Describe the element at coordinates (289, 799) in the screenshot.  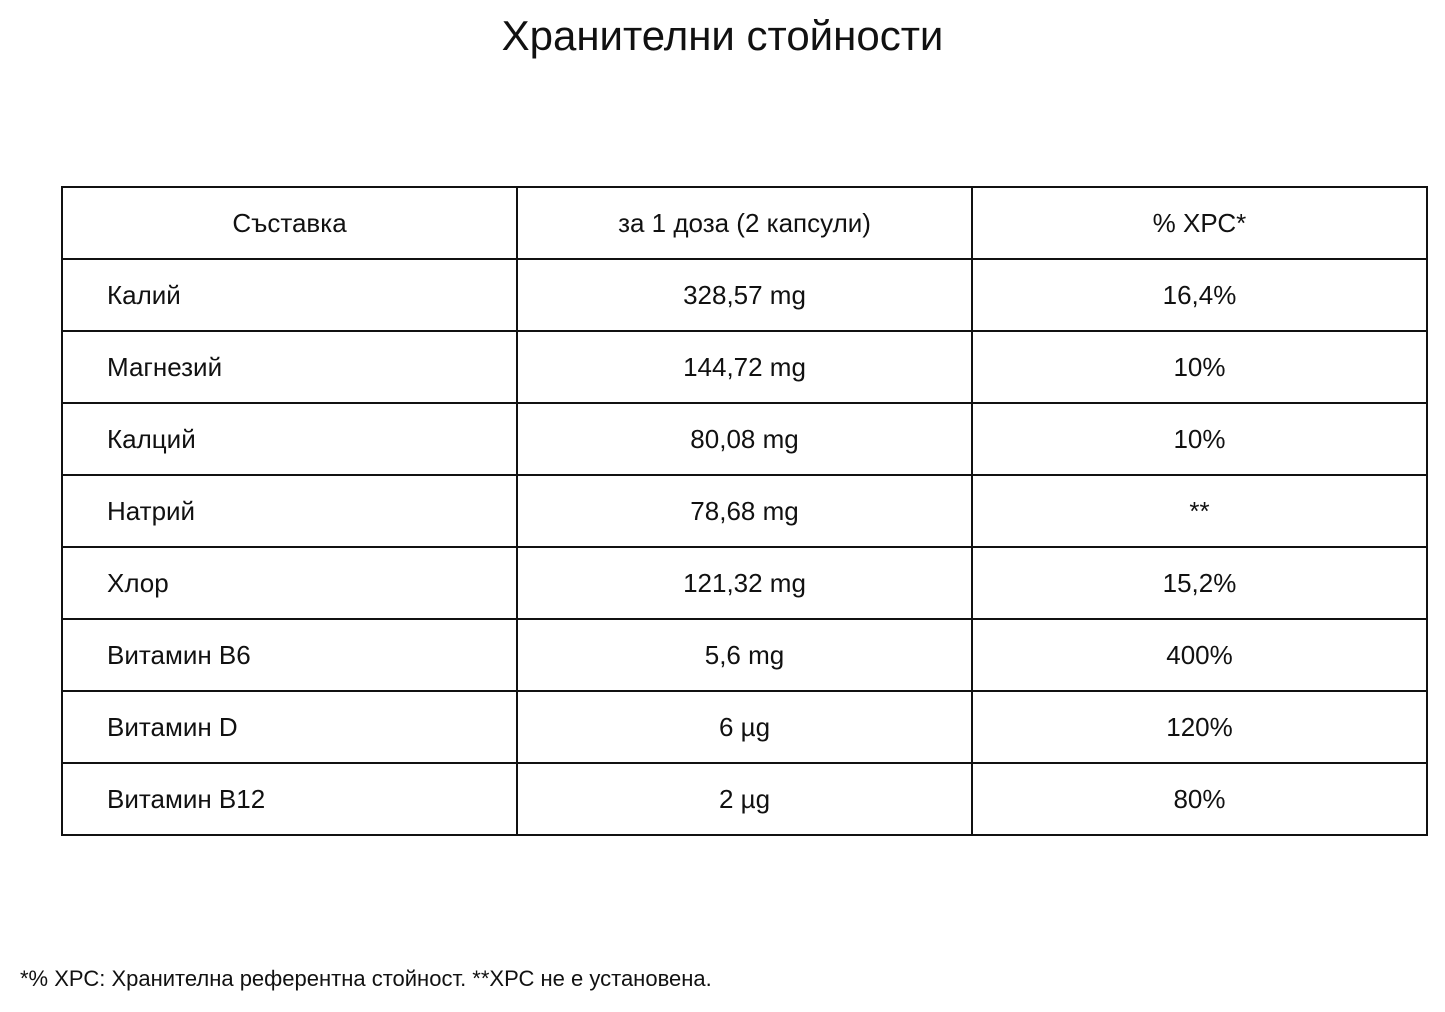
I see `cell: Витамин B12` at that location.